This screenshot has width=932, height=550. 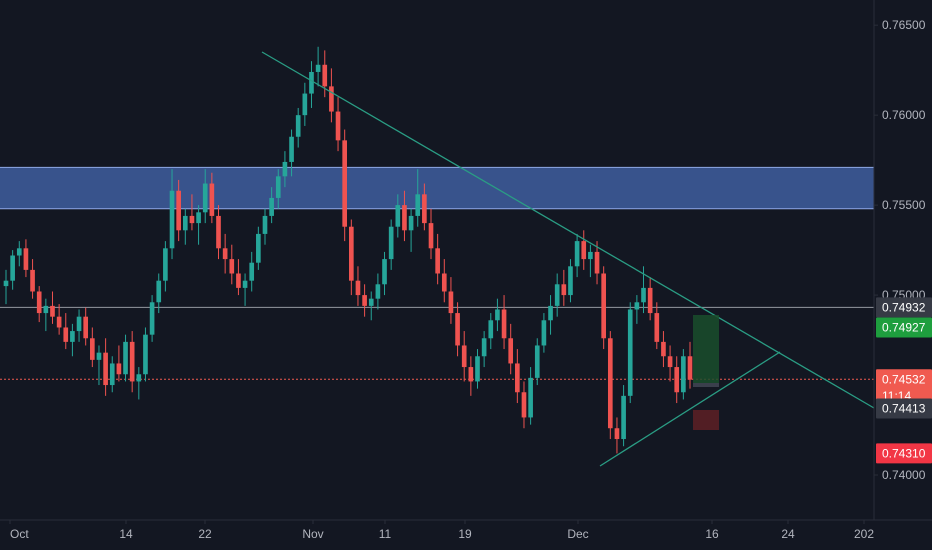 I want to click on ascending-trendline, so click(x=690, y=409).